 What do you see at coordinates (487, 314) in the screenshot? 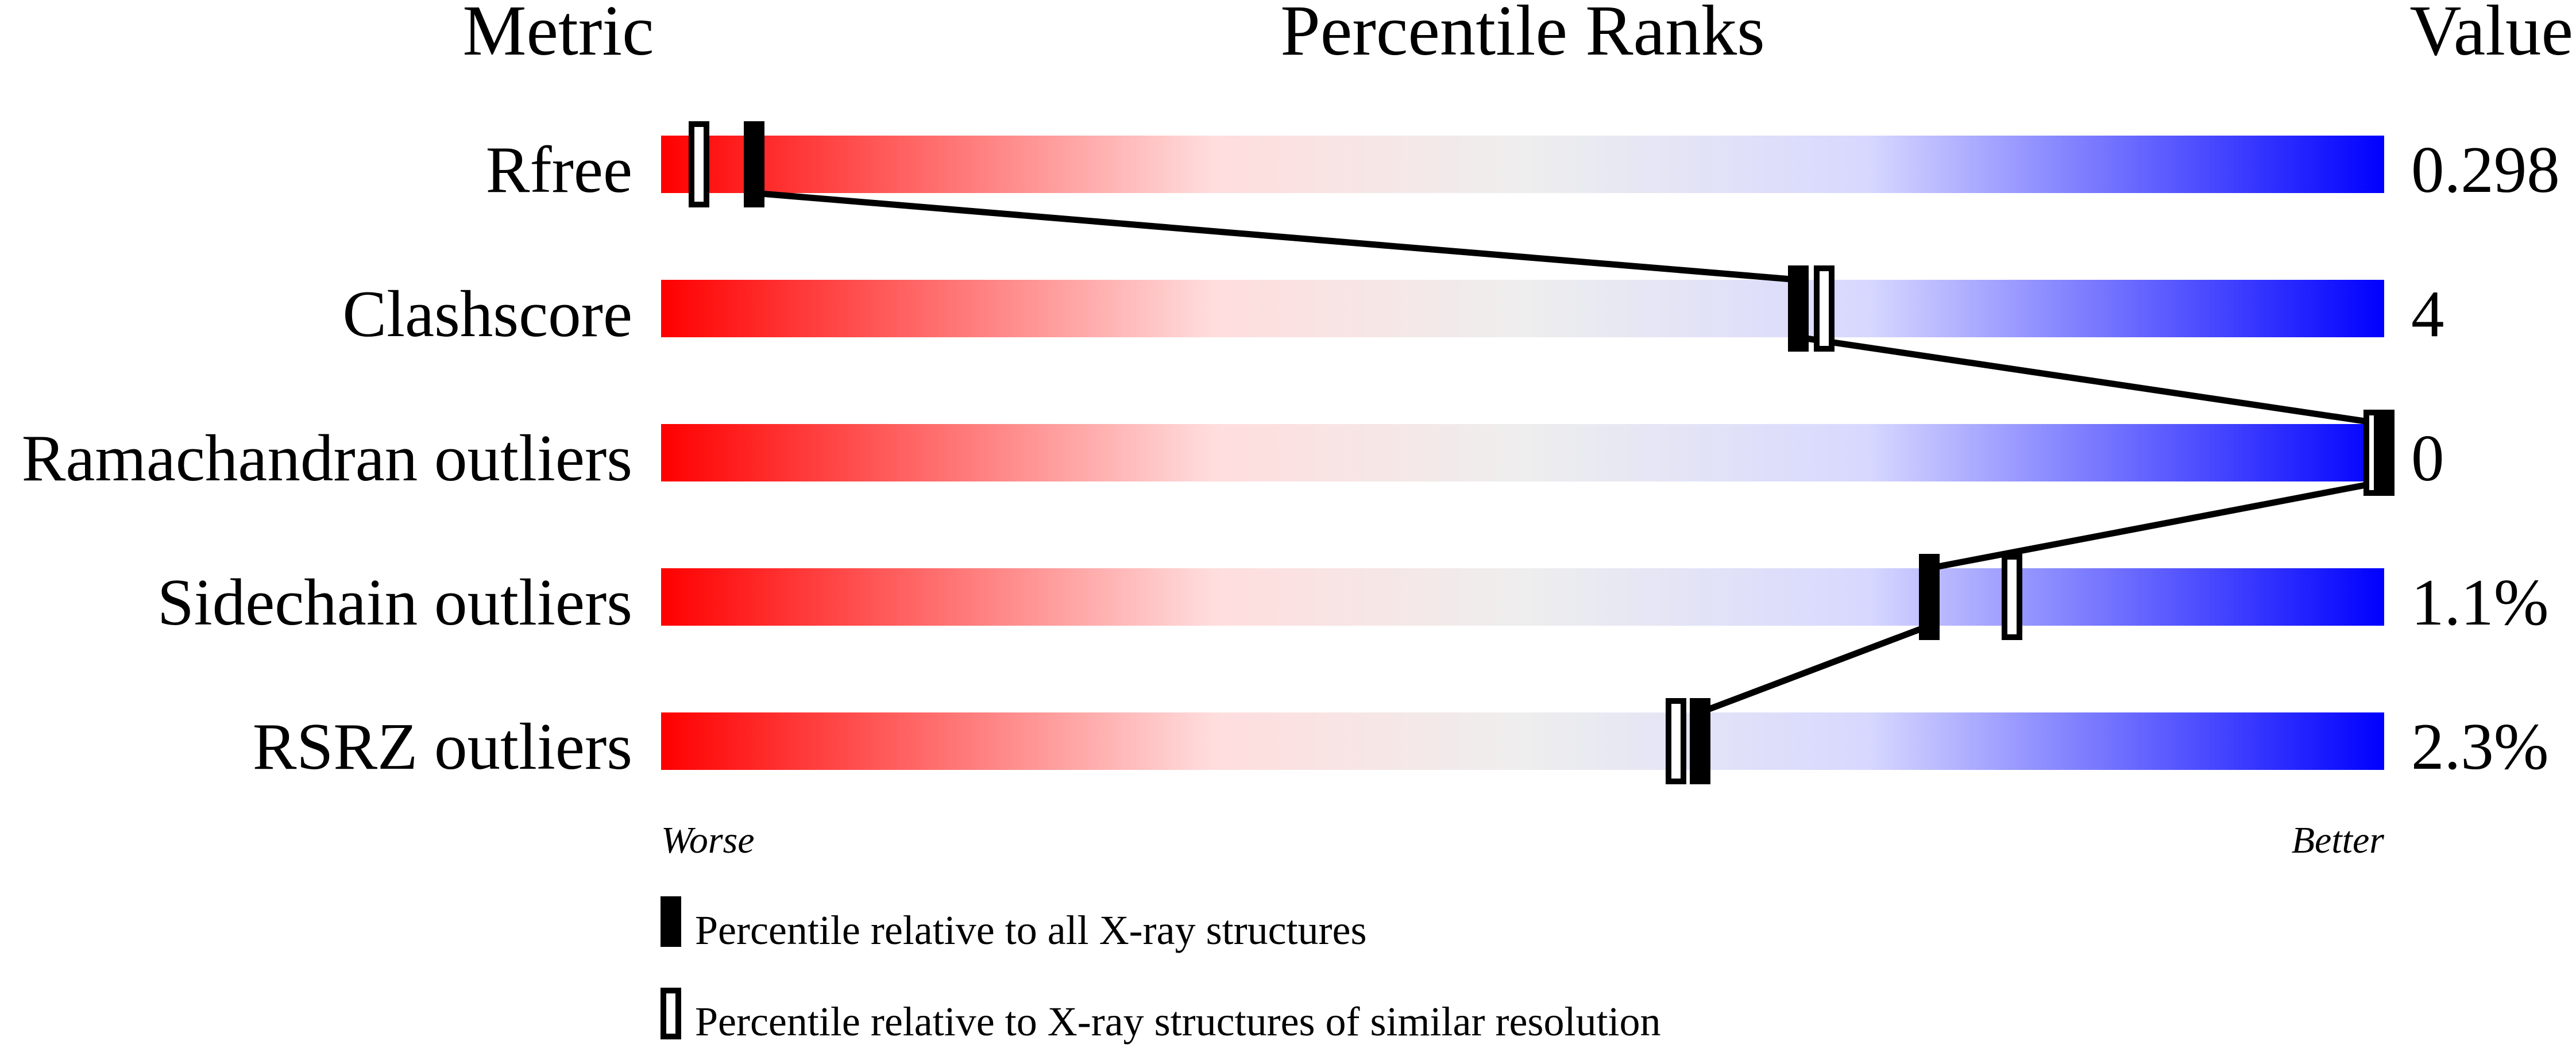
I see `metric-label: Clashscore` at bounding box center [487, 314].